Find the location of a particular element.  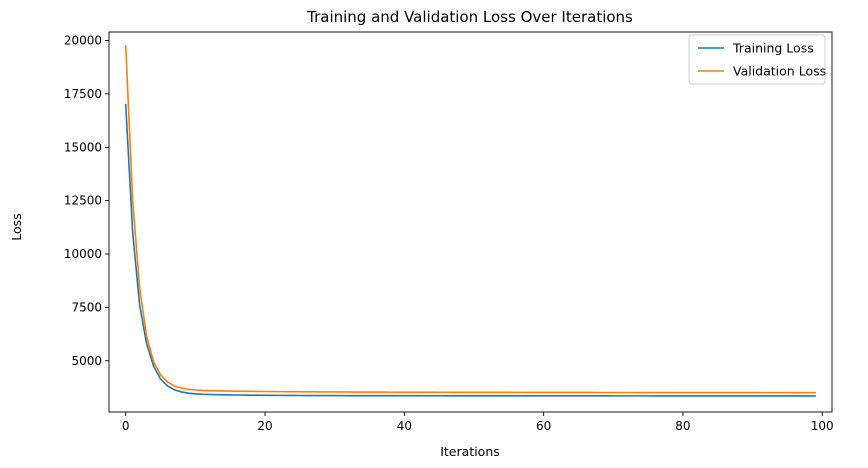

y-axis-label: Loss is located at coordinates (16, 226).